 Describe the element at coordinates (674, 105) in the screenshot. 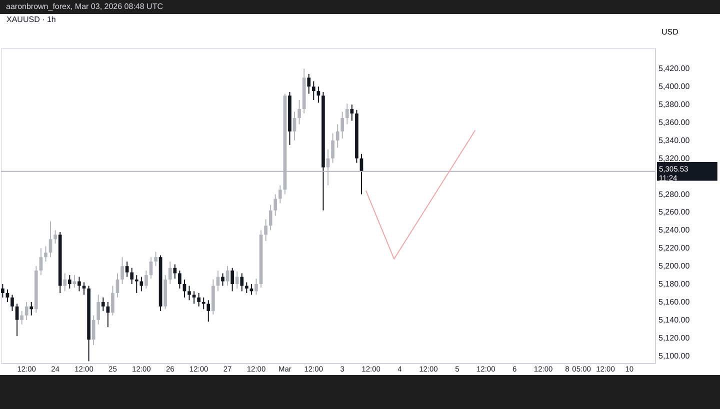

I see `y-tick-label: 5,380.00` at that location.